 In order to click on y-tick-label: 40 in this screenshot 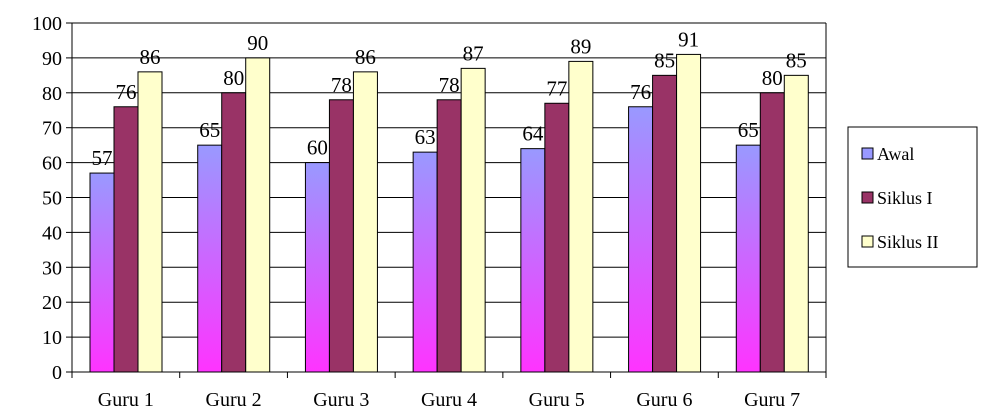, I will do `click(52, 233)`.